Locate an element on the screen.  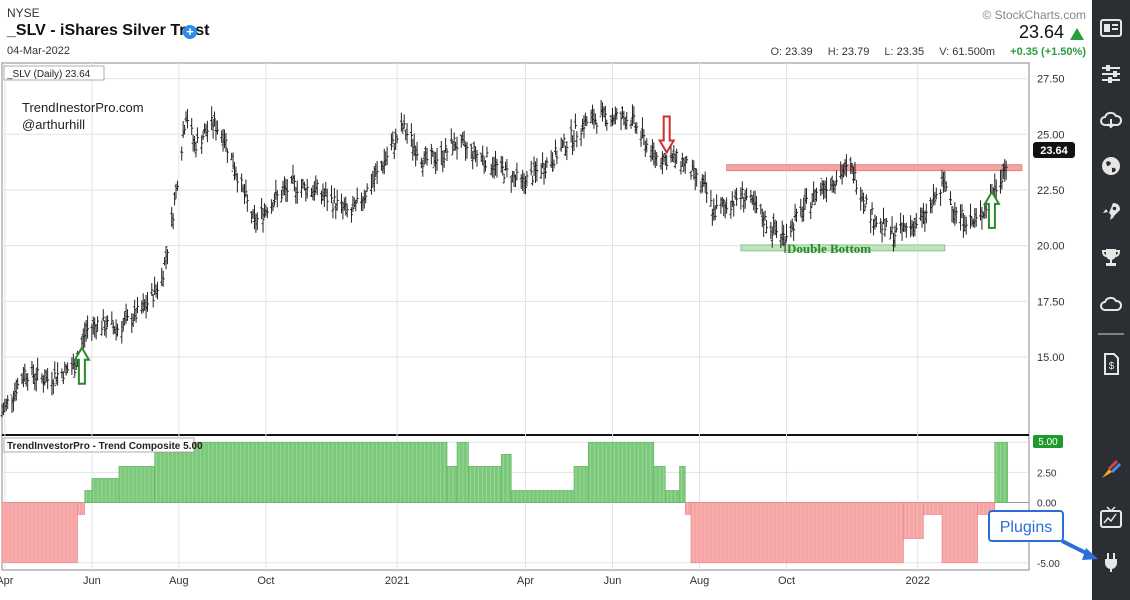
indicator-panel-label: TrendInvestorPro - Trend Composite 5.00 is located at coordinates (105, 446).